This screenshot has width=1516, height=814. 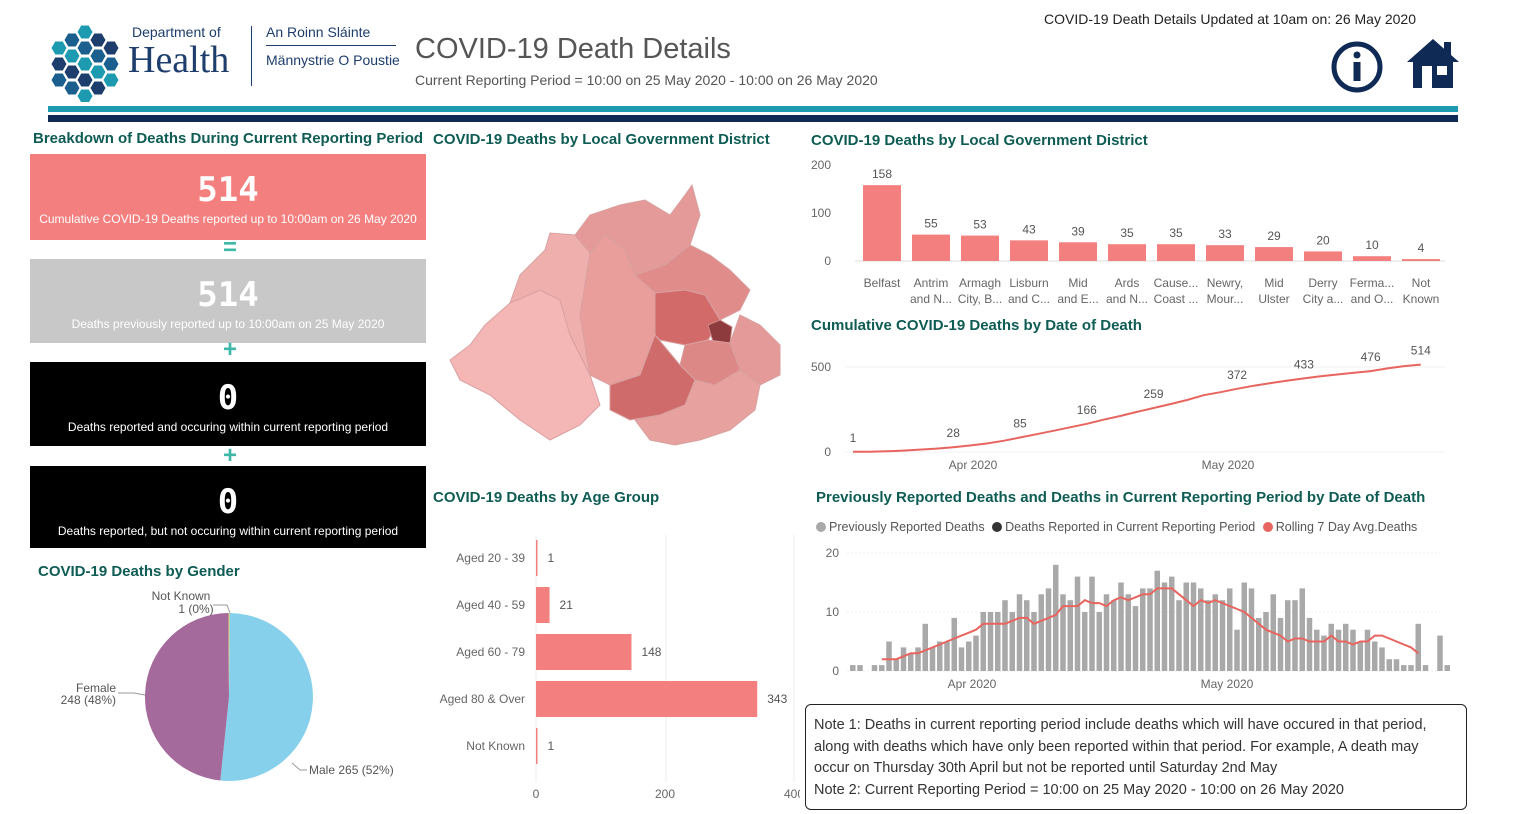 What do you see at coordinates (567, 605) in the screenshot?
I see `age-data-label: 21` at bounding box center [567, 605].